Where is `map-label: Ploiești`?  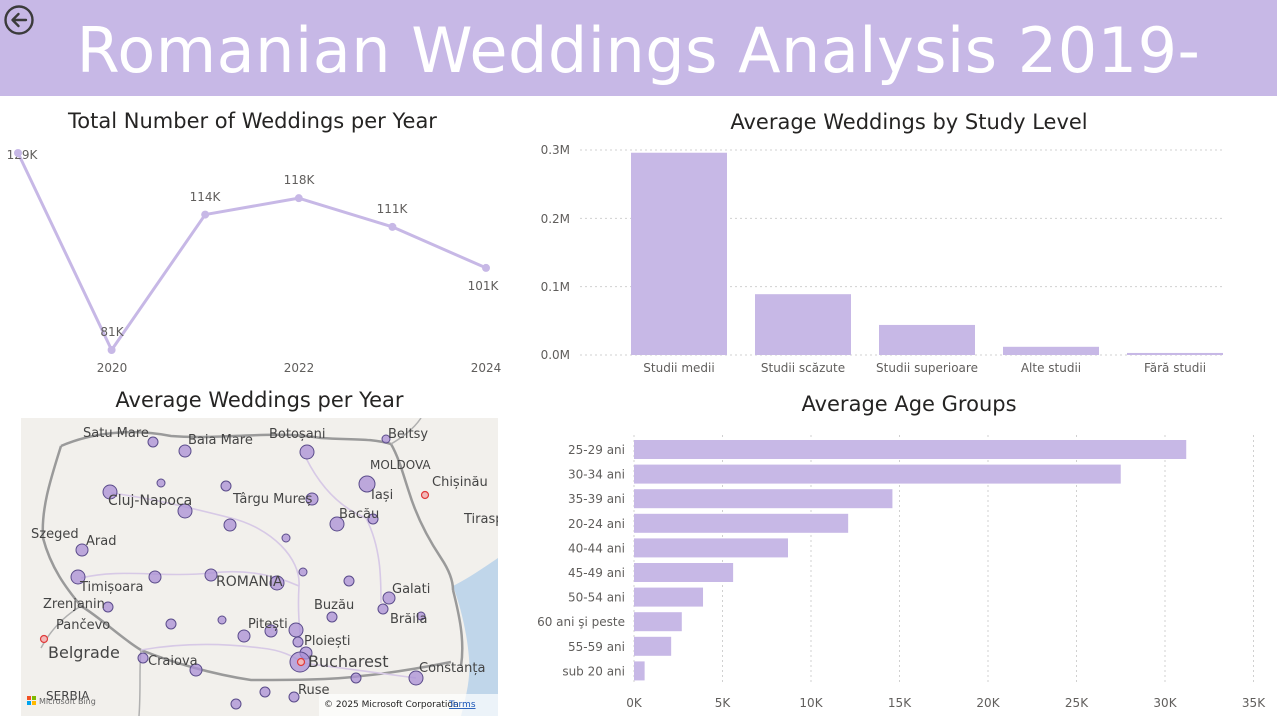 map-label: Ploiești is located at coordinates (327, 641).